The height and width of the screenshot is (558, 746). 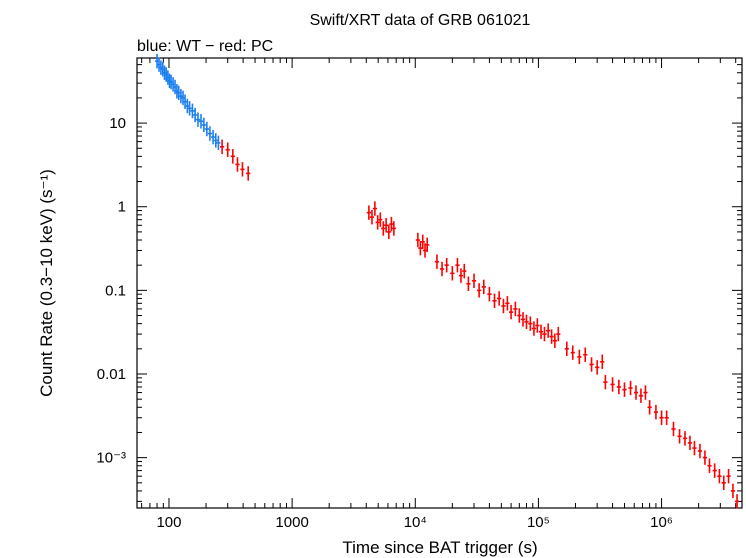 I want to click on y-tick-label: 10, so click(x=117, y=123).